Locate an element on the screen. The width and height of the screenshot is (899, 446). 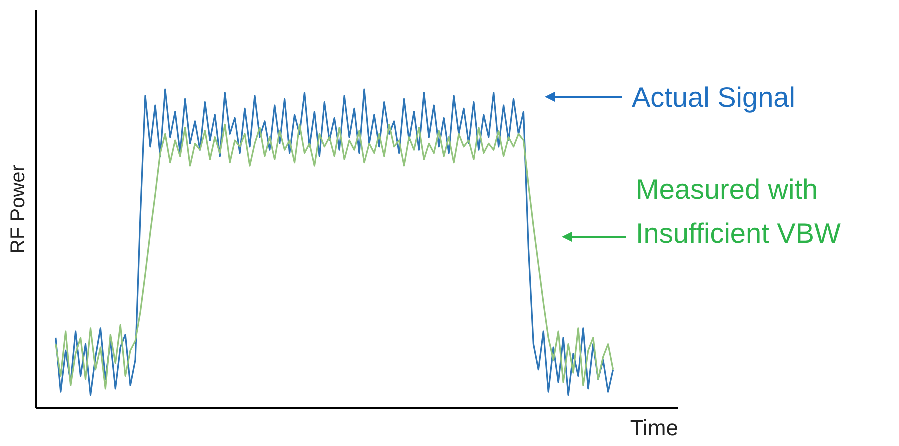
text: Measured with Insufficient VBW is located at coordinates (739, 212).